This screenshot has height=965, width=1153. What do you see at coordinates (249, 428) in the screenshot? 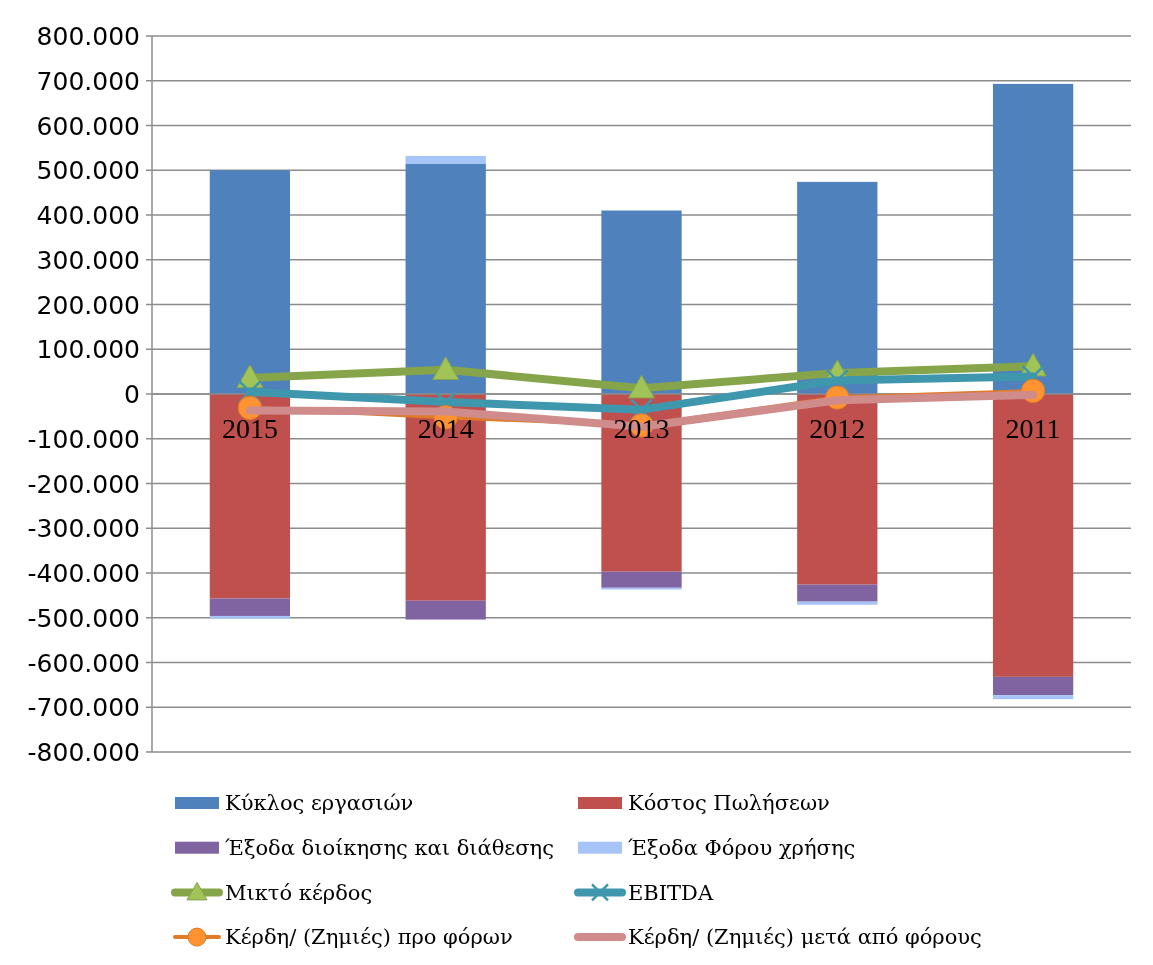
I see `x-tick-label: 2015` at bounding box center [249, 428].